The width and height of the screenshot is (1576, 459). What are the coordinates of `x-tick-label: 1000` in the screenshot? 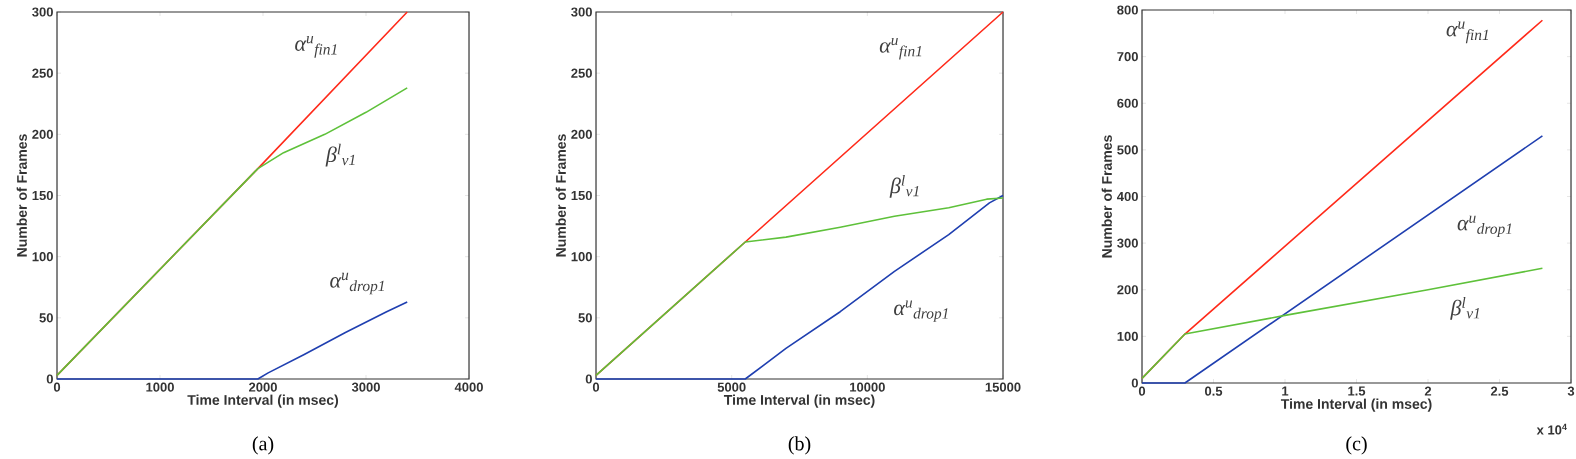 It's located at (160, 387).